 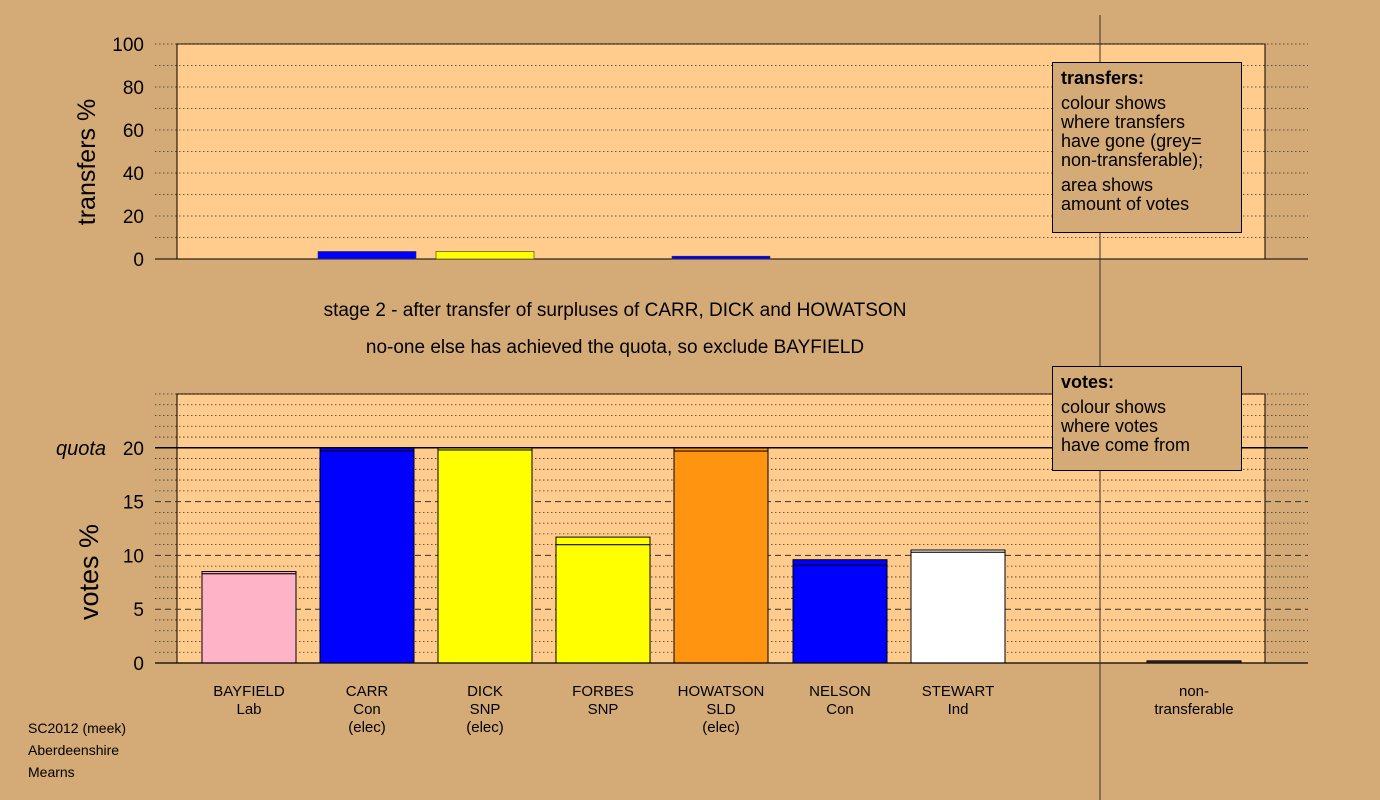 I want to click on votes-y-axis-label: votes %, so click(x=89, y=572).